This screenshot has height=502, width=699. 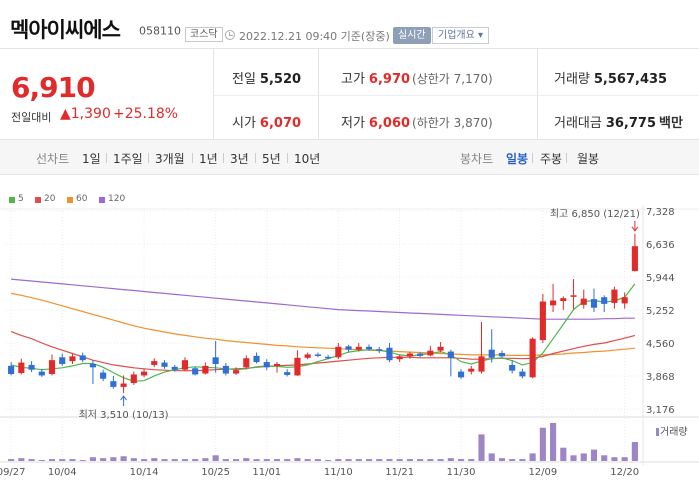 I want to click on period-10y: 10년, so click(x=307, y=159).